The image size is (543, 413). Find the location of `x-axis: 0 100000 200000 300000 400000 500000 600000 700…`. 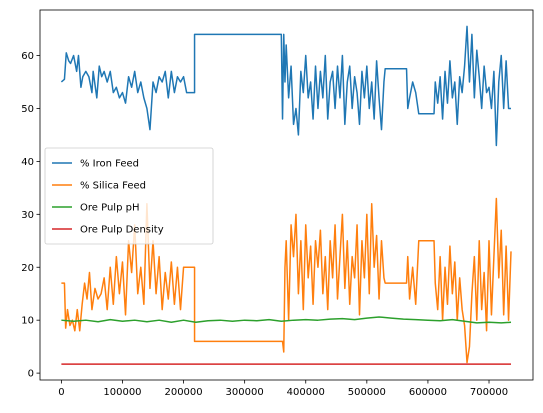

x-axis: 0 100000 200000 300000 400000 500000 600000 700… is located at coordinates (283, 389).